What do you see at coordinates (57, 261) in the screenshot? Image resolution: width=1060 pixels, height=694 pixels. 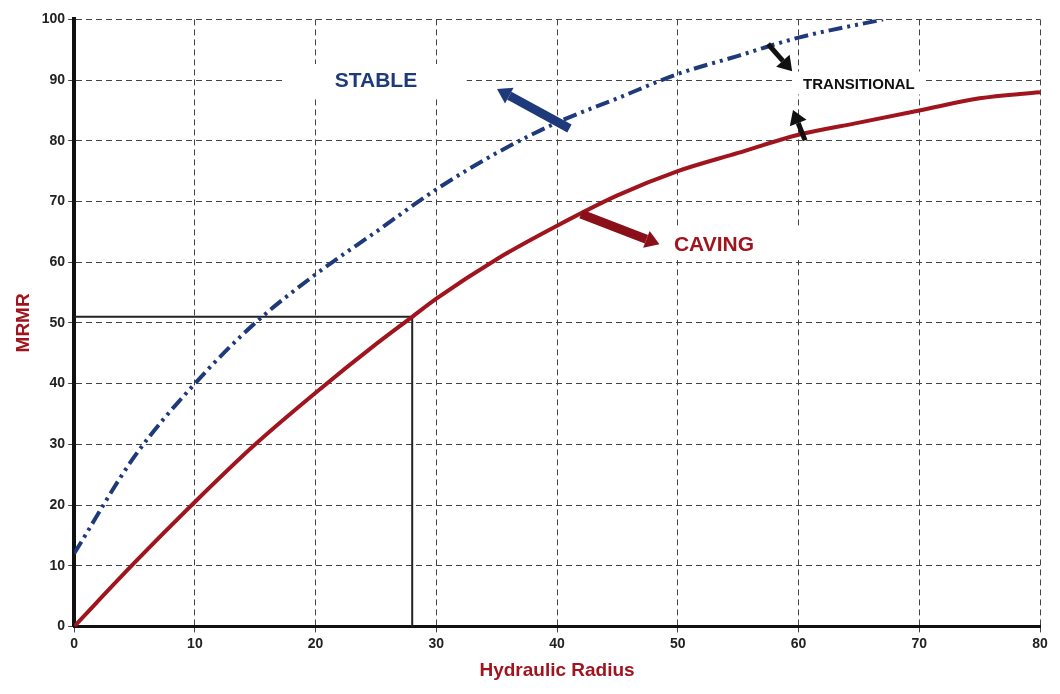 I see `y-tick-label: 60` at bounding box center [57, 261].